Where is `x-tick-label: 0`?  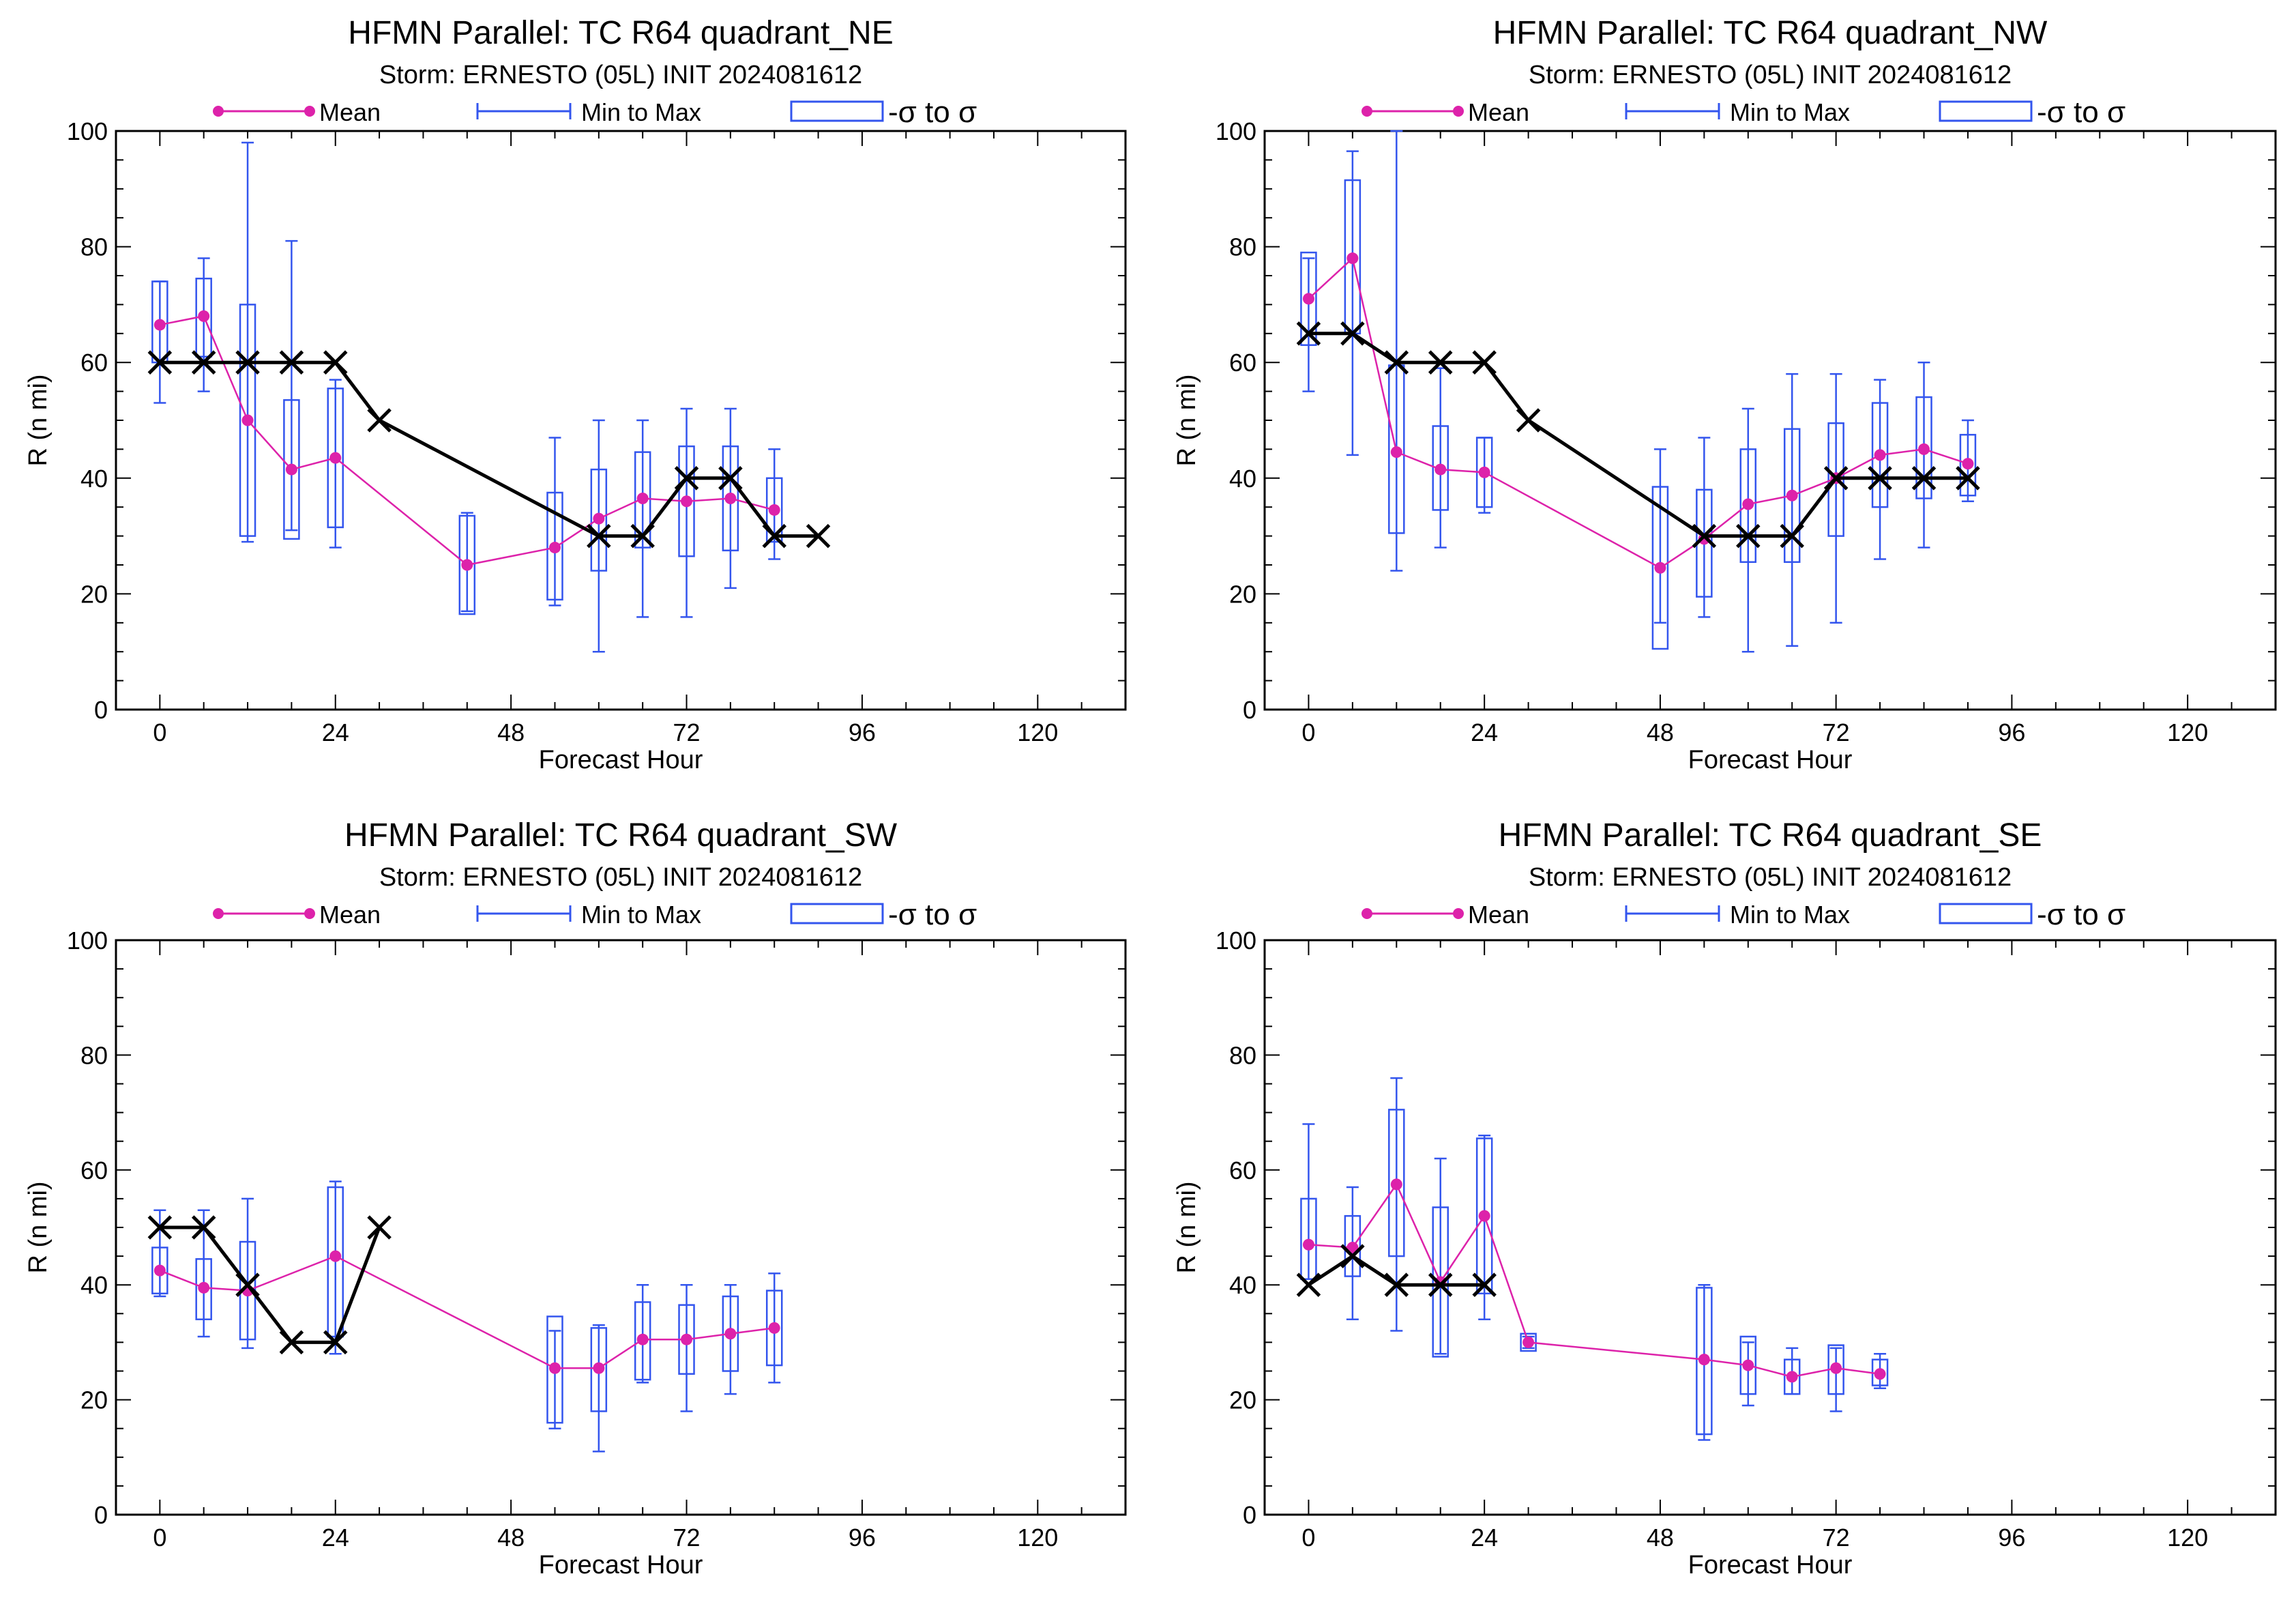 x-tick-label: 0 is located at coordinates (160, 732).